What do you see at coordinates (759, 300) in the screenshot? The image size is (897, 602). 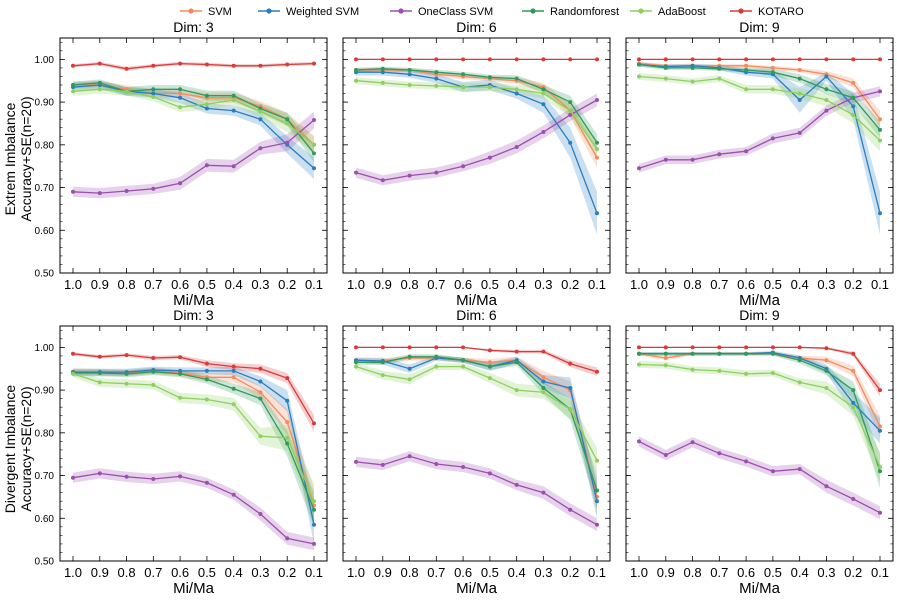 I see `x-axis-label: Mi/Ma` at bounding box center [759, 300].